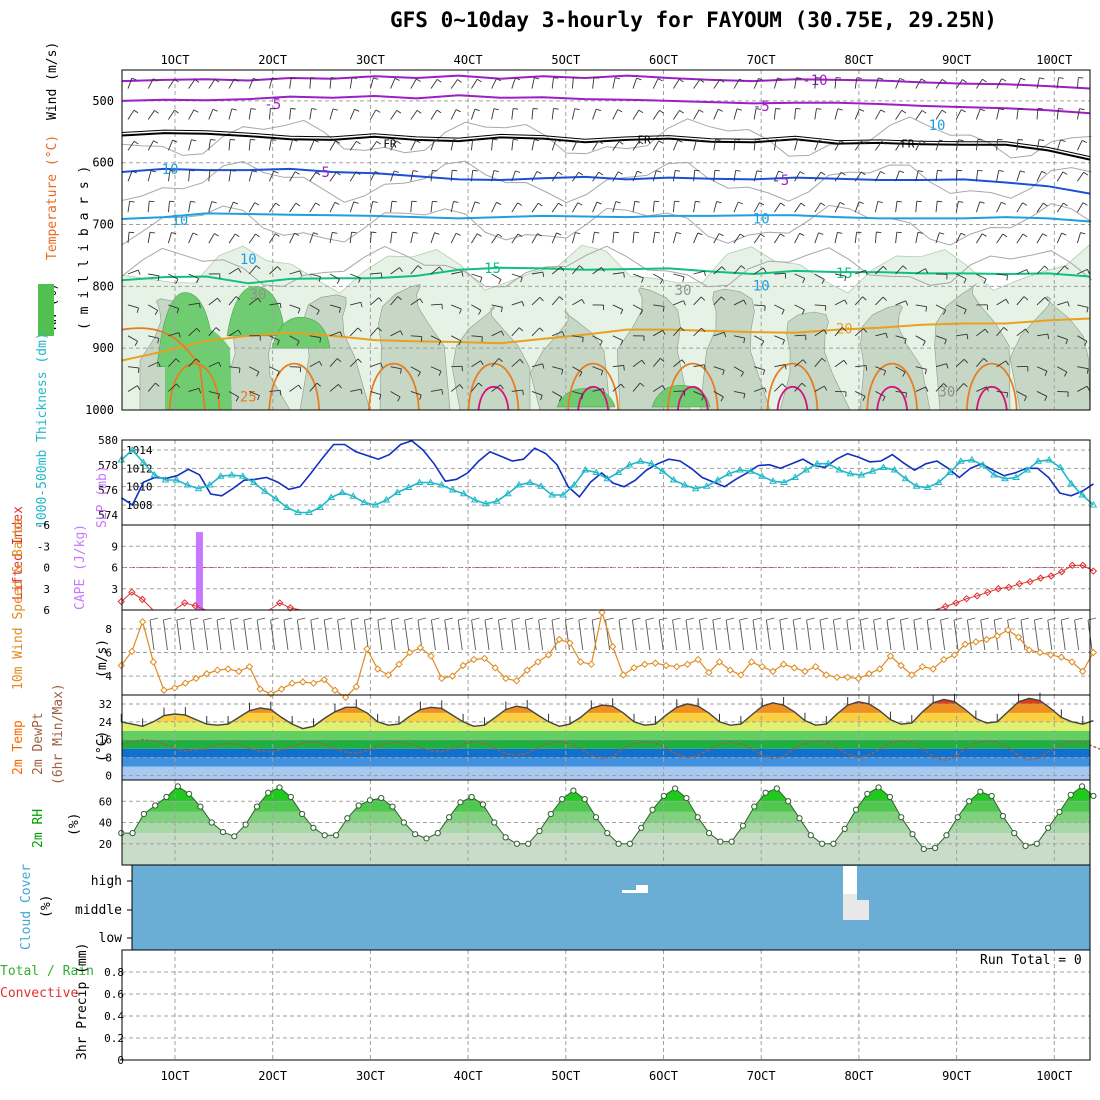 This screenshot has width=1100, height=1100. What do you see at coordinates (102, 658) in the screenshot?
I see `wind-unit: (m/s)` at bounding box center [102, 658].